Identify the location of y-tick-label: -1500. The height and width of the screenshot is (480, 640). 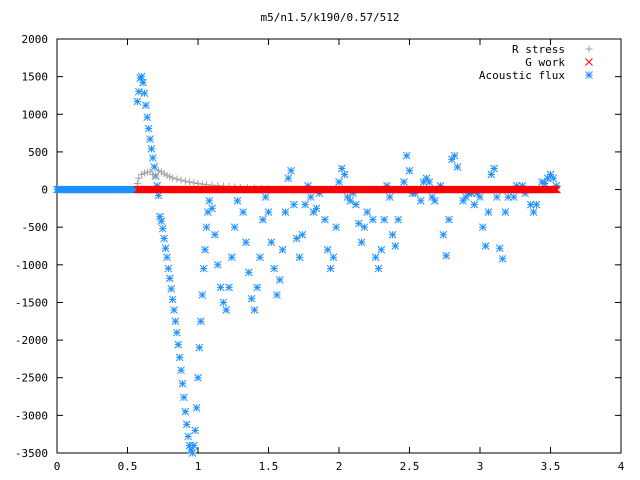
(31, 302).